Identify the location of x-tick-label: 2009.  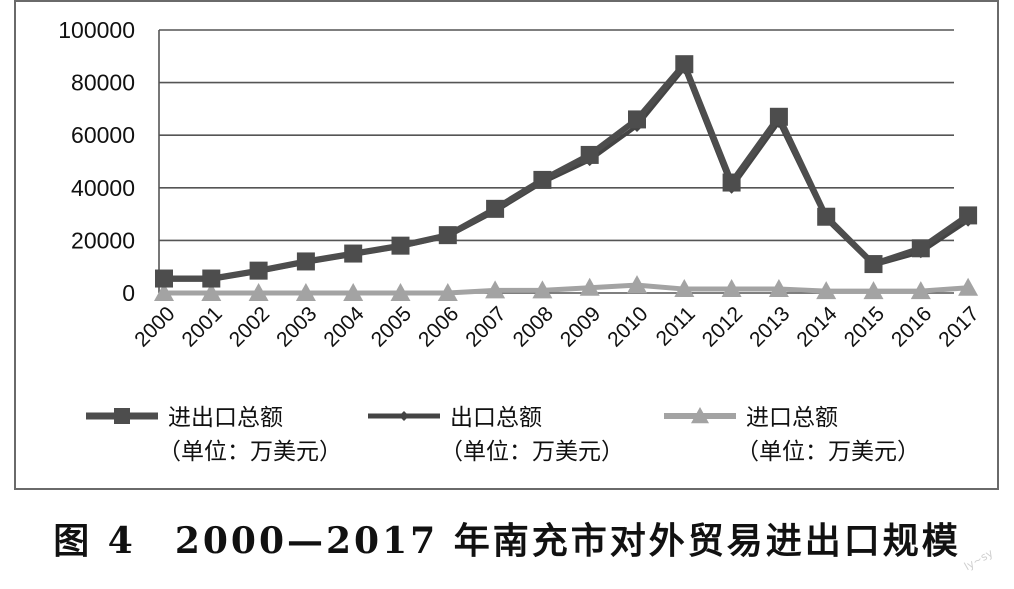
(580, 326).